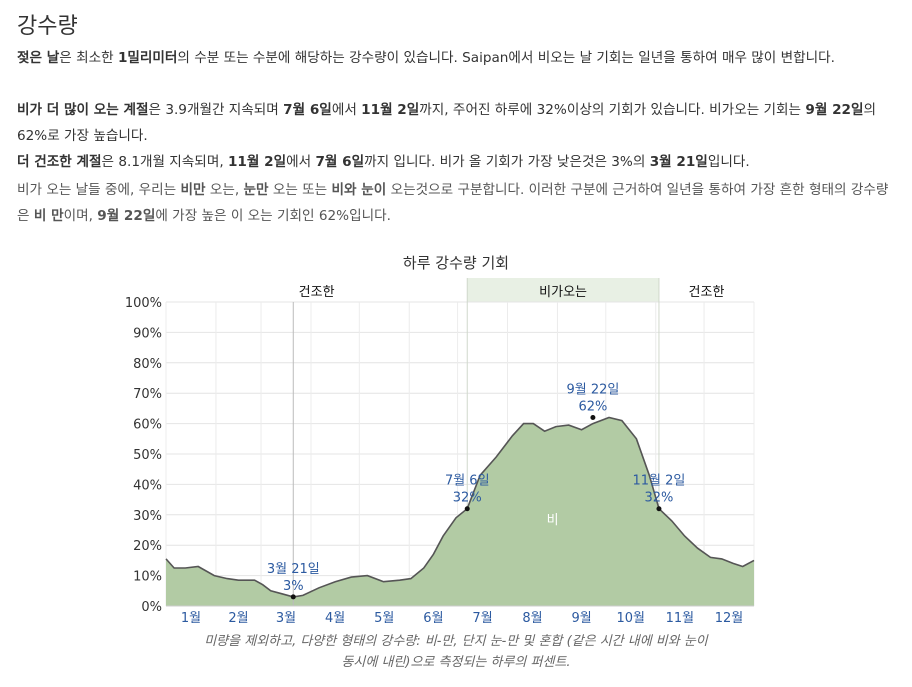  What do you see at coordinates (456, 263) in the screenshot?
I see `chart-title: 하루 강수량 기회` at bounding box center [456, 263].